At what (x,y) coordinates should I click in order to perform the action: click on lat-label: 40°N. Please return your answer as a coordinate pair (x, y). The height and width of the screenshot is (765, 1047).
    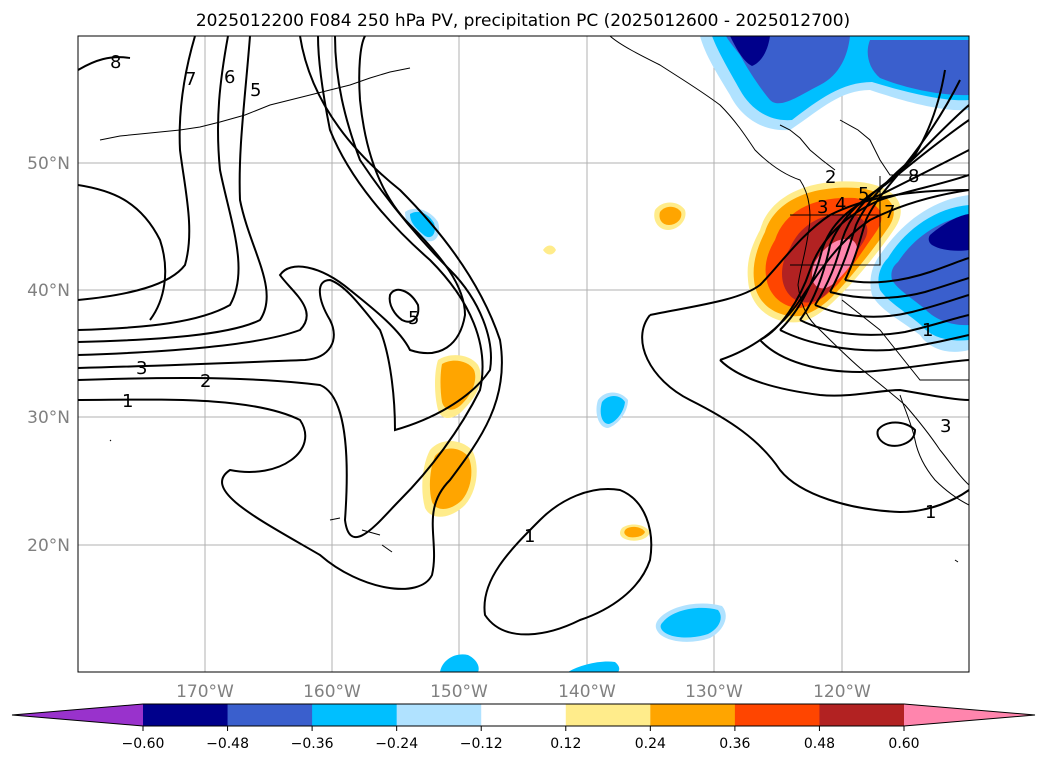
    Looking at the image, I should click on (48, 291).